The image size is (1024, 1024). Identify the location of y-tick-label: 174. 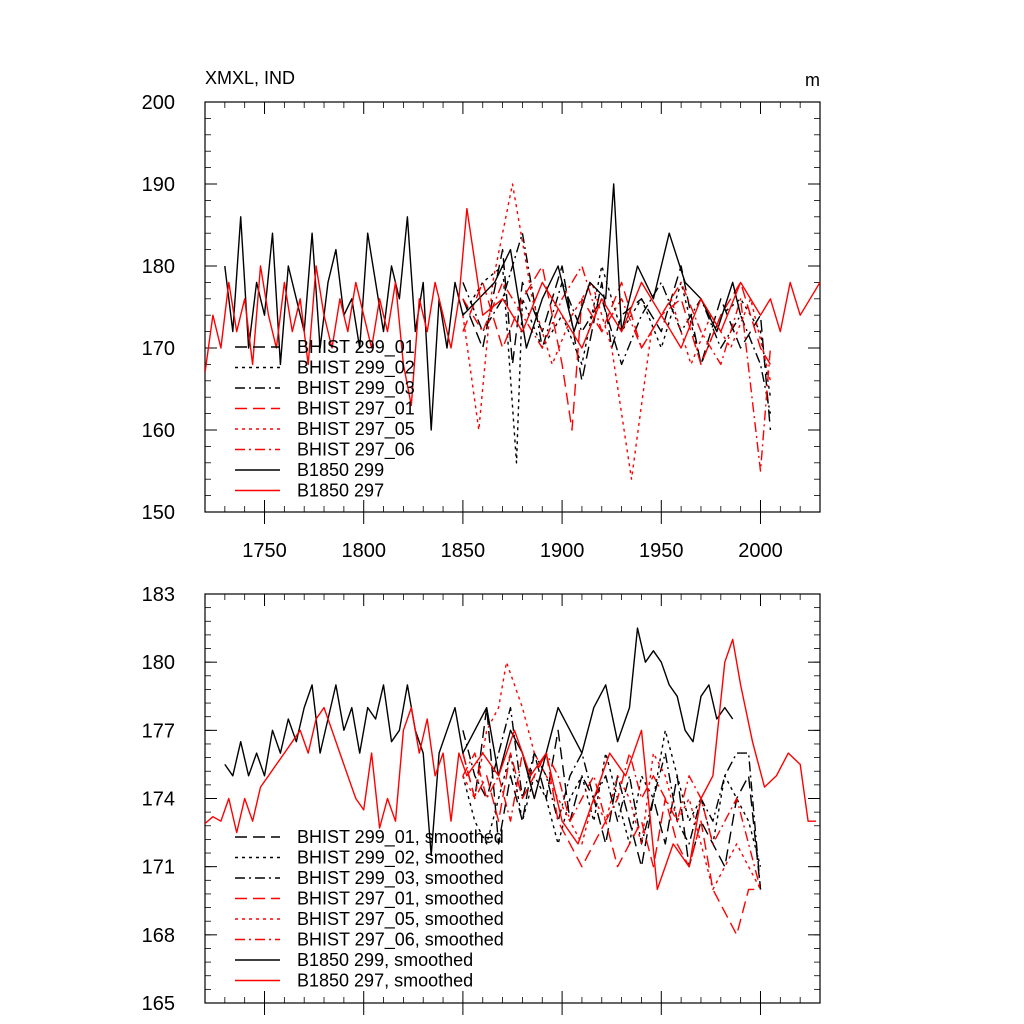
(158, 800).